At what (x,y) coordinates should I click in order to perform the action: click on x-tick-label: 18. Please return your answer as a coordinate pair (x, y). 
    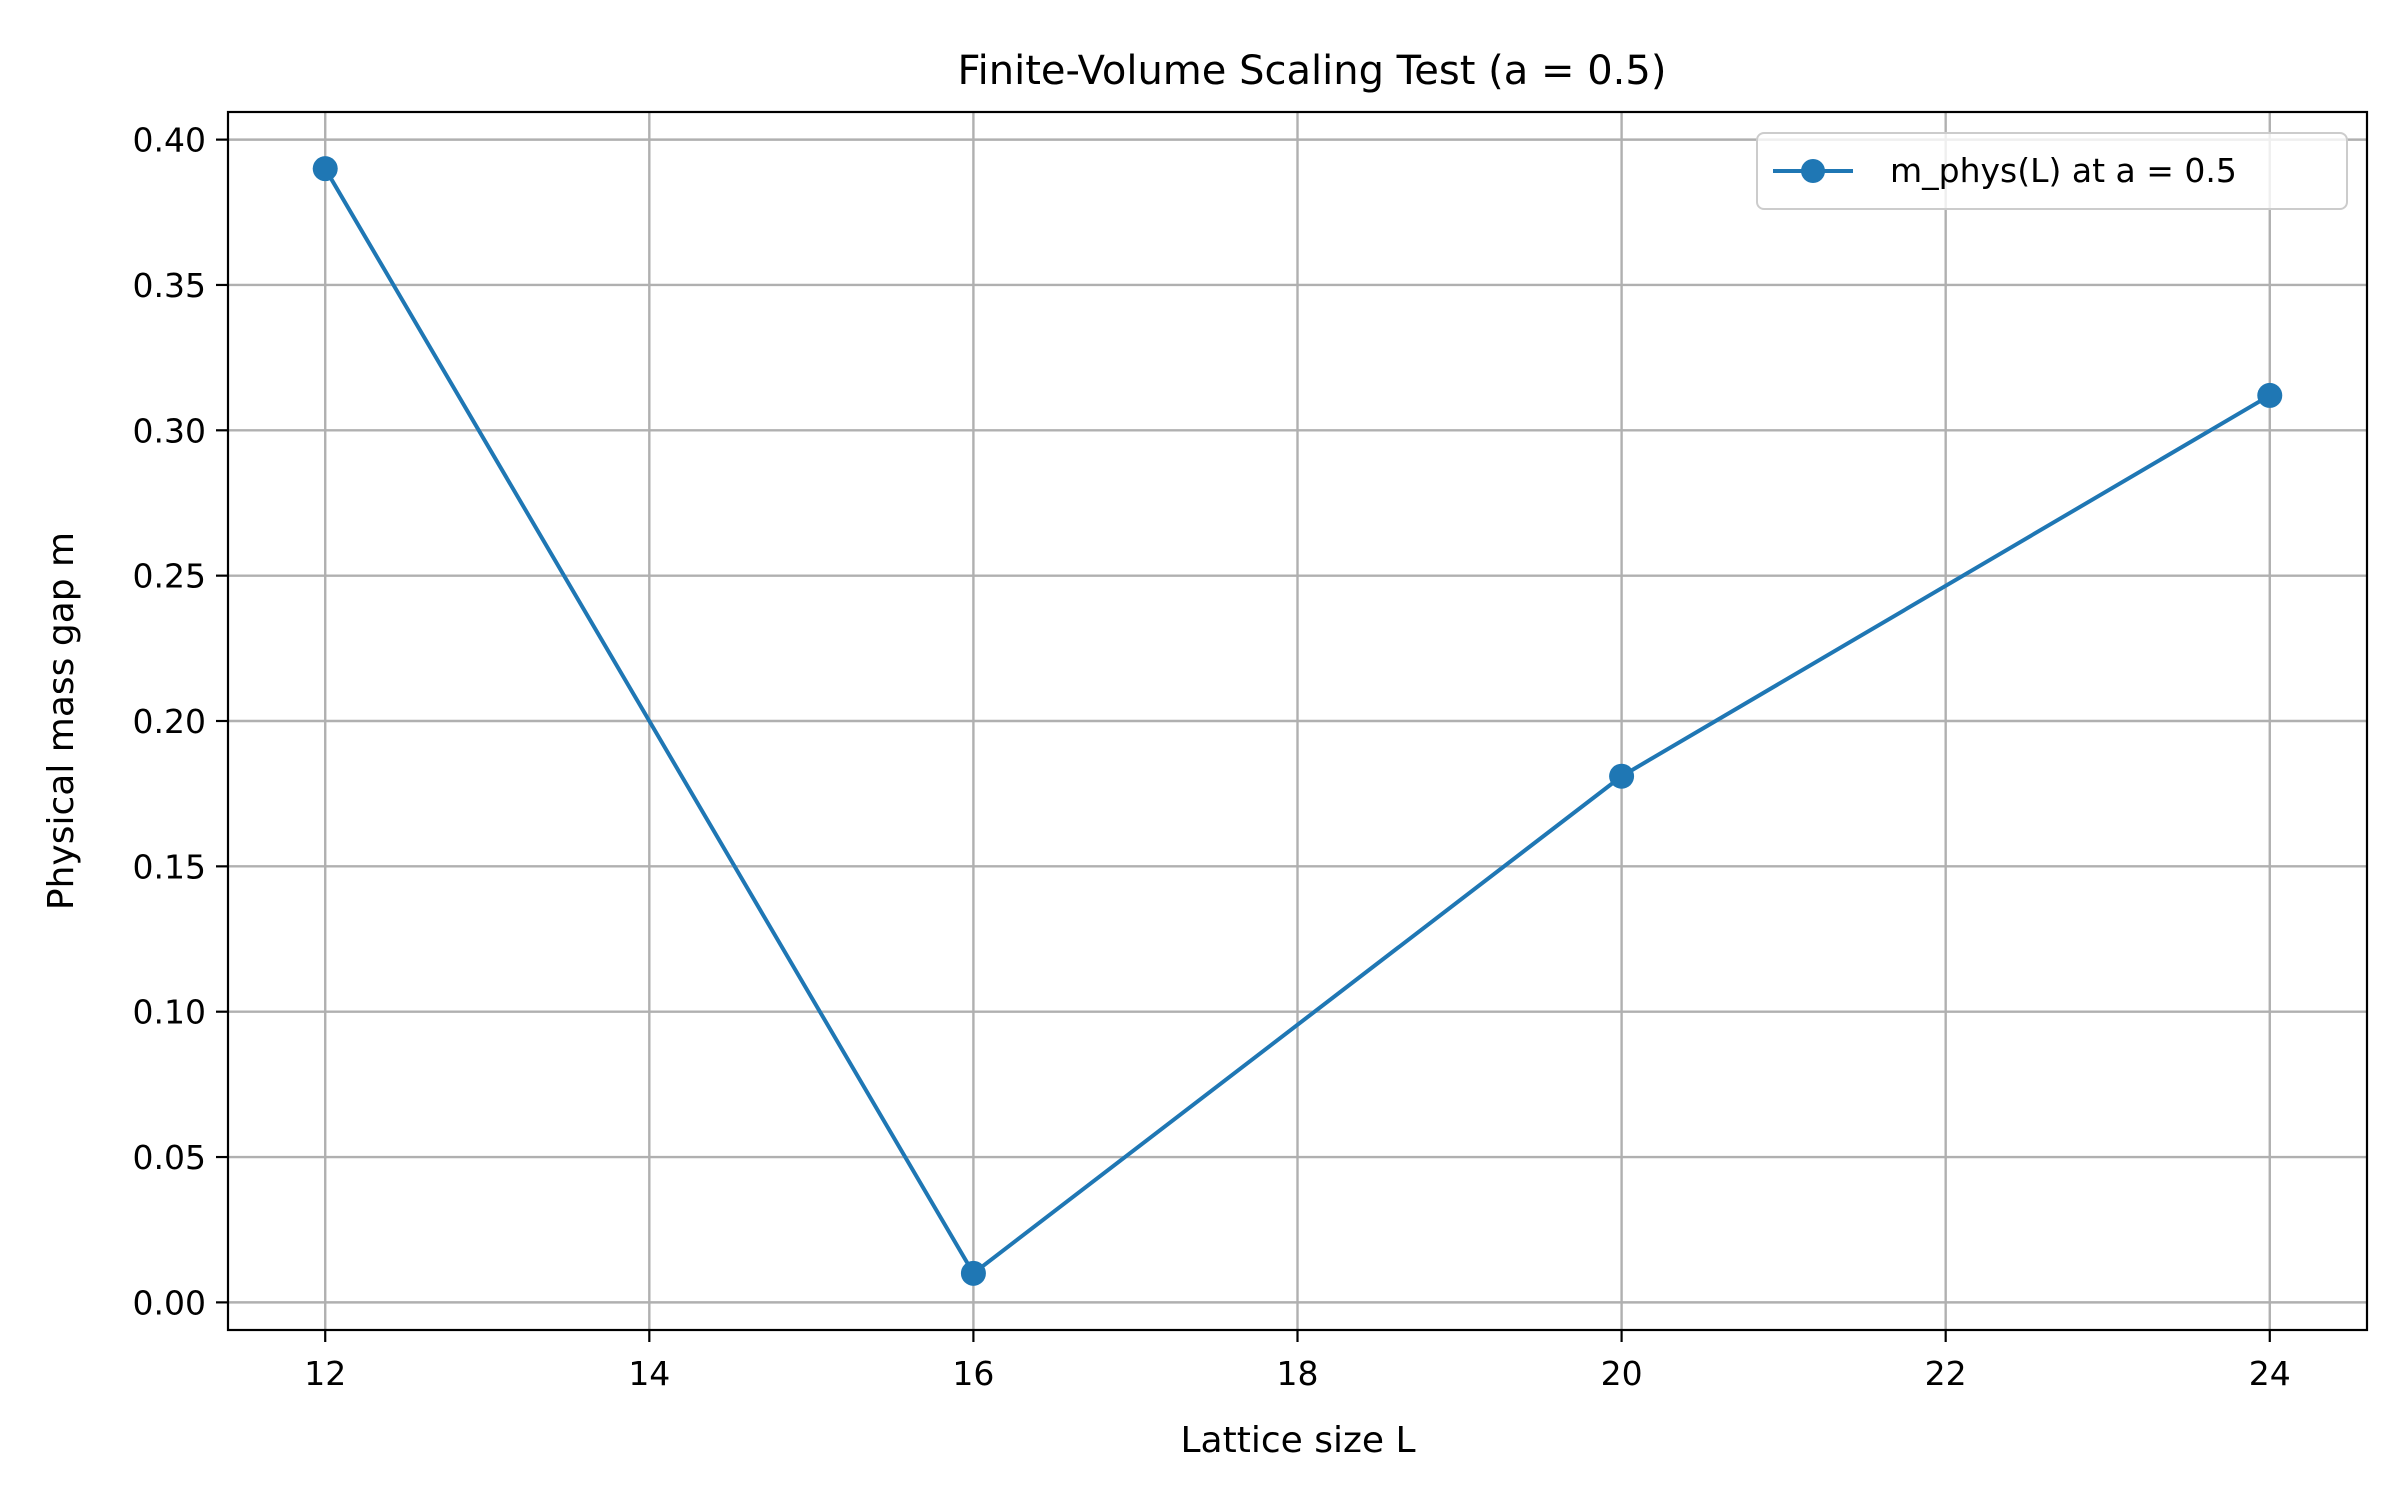
    Looking at the image, I should click on (1298, 1373).